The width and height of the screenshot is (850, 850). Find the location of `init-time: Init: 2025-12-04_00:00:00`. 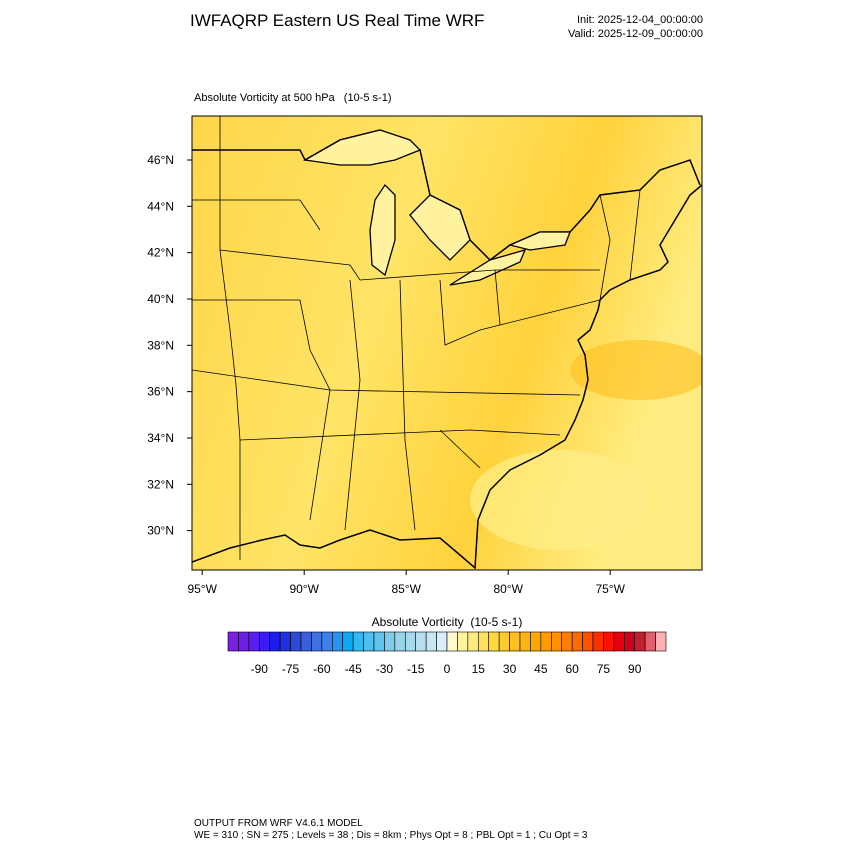

init-time: Init: 2025-12-04_00:00:00 is located at coordinates (640, 20).